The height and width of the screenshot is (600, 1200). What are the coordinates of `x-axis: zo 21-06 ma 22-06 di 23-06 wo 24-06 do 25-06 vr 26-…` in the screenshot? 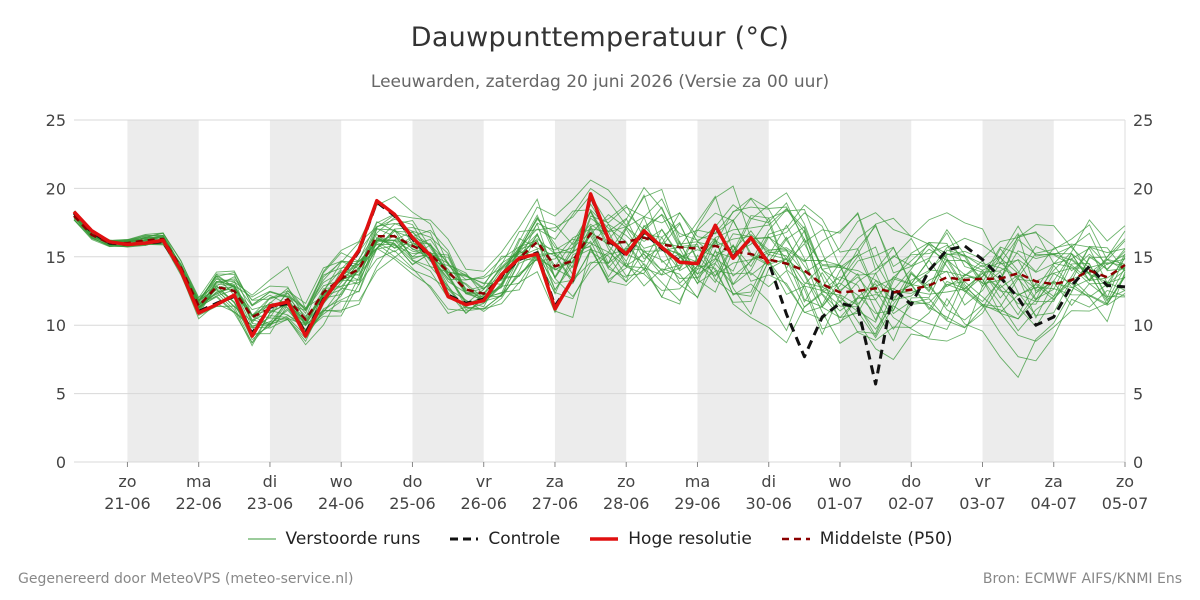 It's located at (626, 487).